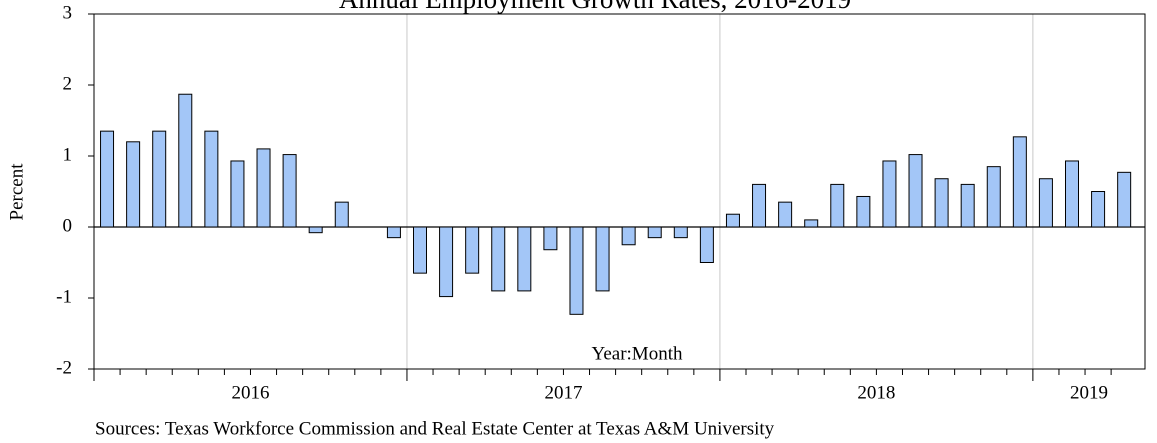 This screenshot has width=1157, height=443. I want to click on x-tick-label: 2018, so click(876, 392).